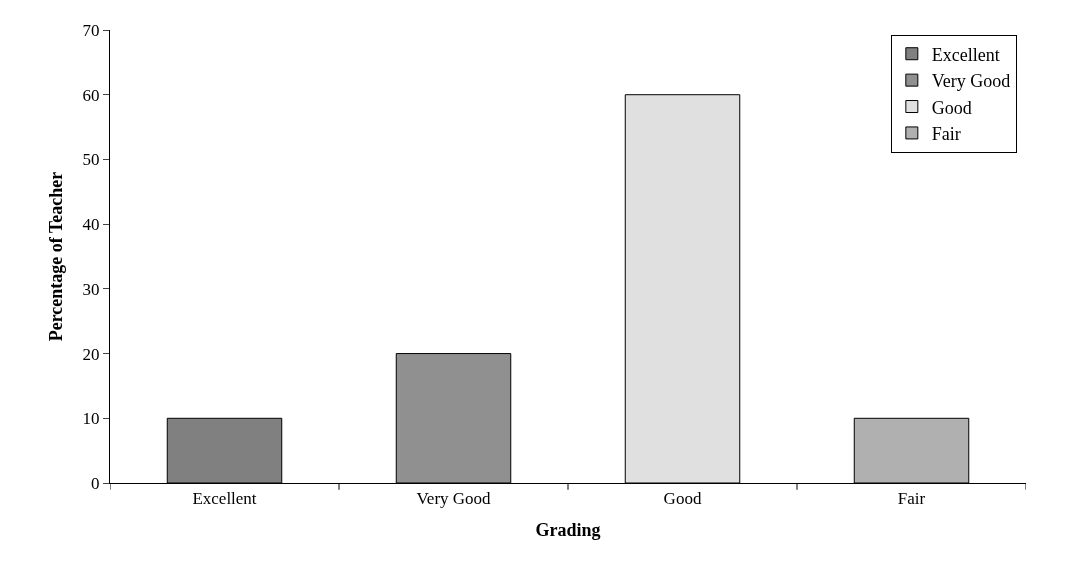 The width and height of the screenshot is (1066, 563). Describe the element at coordinates (568, 529) in the screenshot. I see `x-axis-title: Grading` at that location.